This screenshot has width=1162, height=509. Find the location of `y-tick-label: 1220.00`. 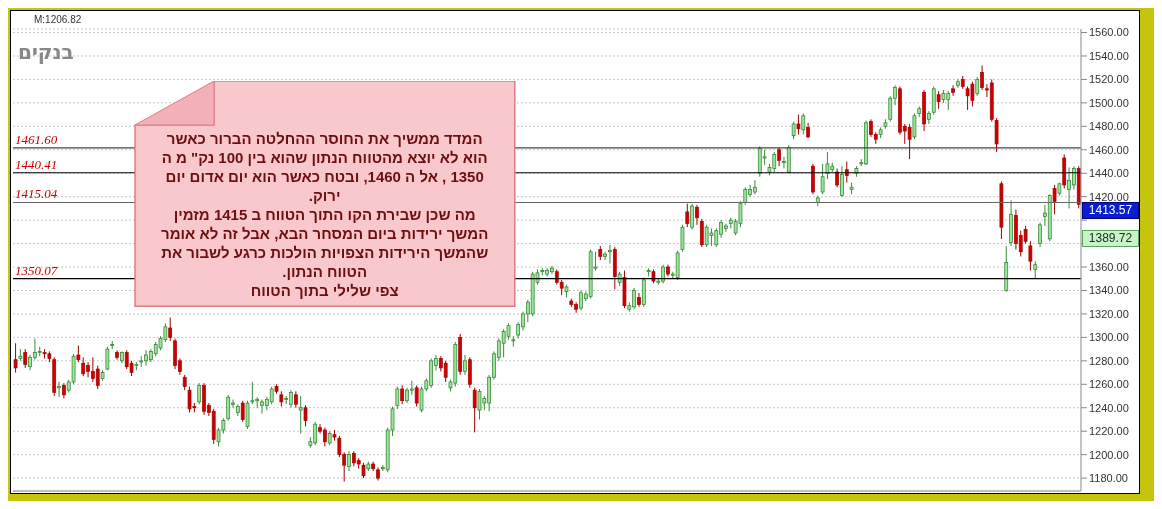

y-tick-label: 1220.00 is located at coordinates (1109, 431).